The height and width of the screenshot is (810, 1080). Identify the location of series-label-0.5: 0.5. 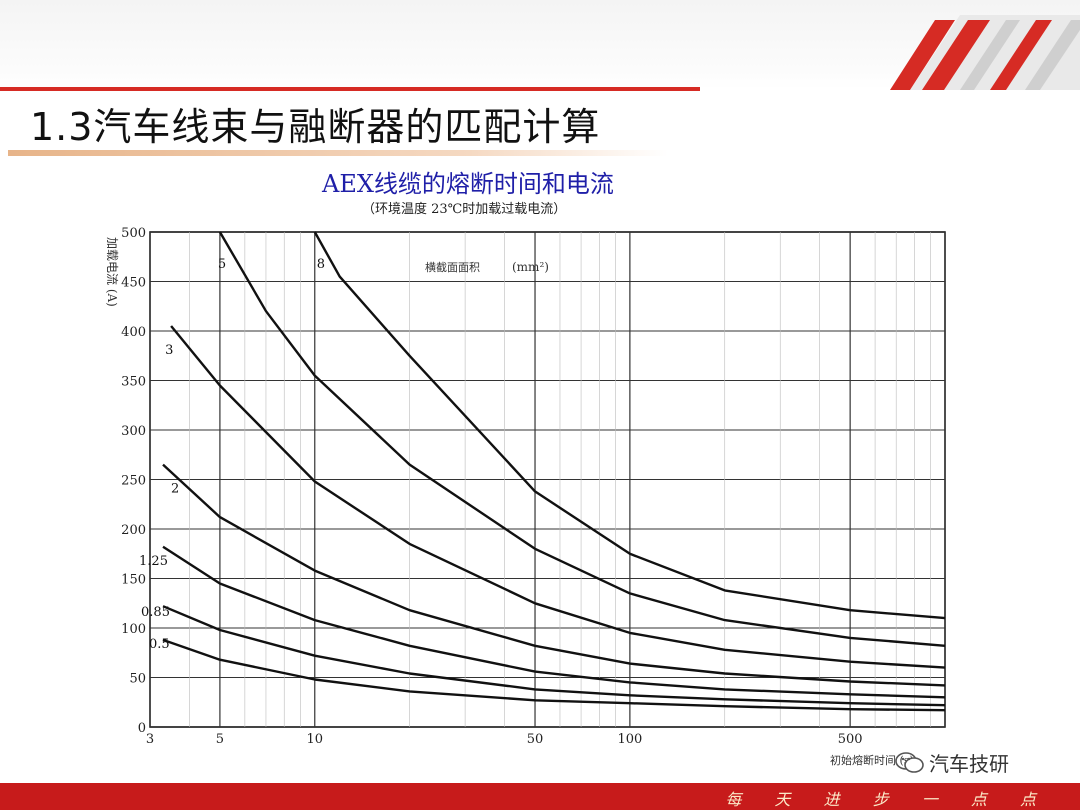
(159, 644).